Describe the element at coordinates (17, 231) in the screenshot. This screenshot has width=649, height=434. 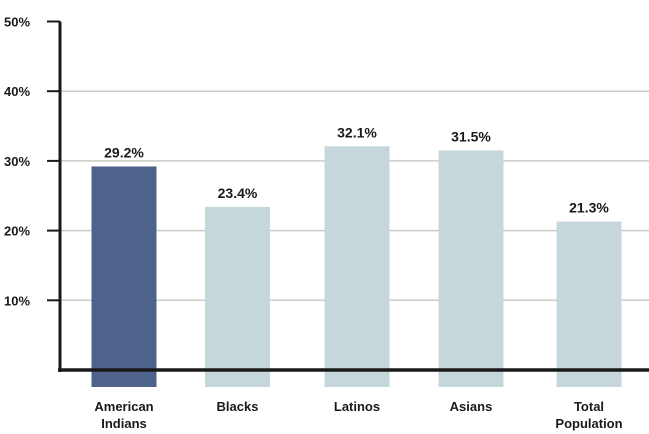
I see `y-tick-label-20: 20%` at that location.